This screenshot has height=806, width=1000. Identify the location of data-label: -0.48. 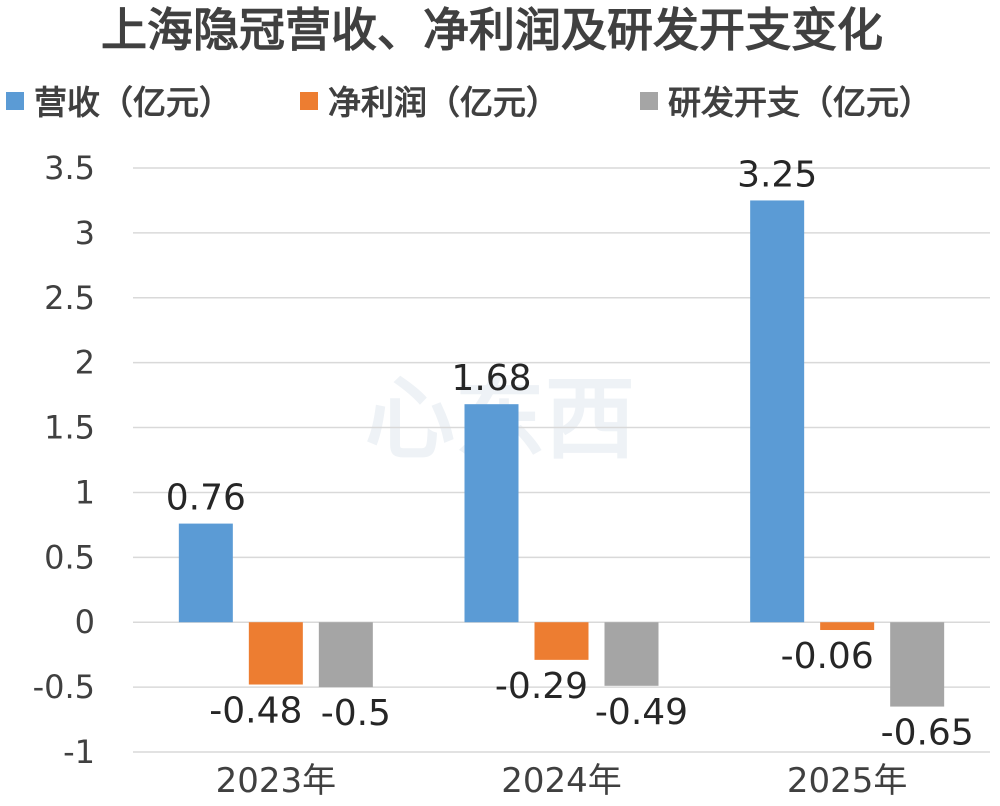
(255, 711).